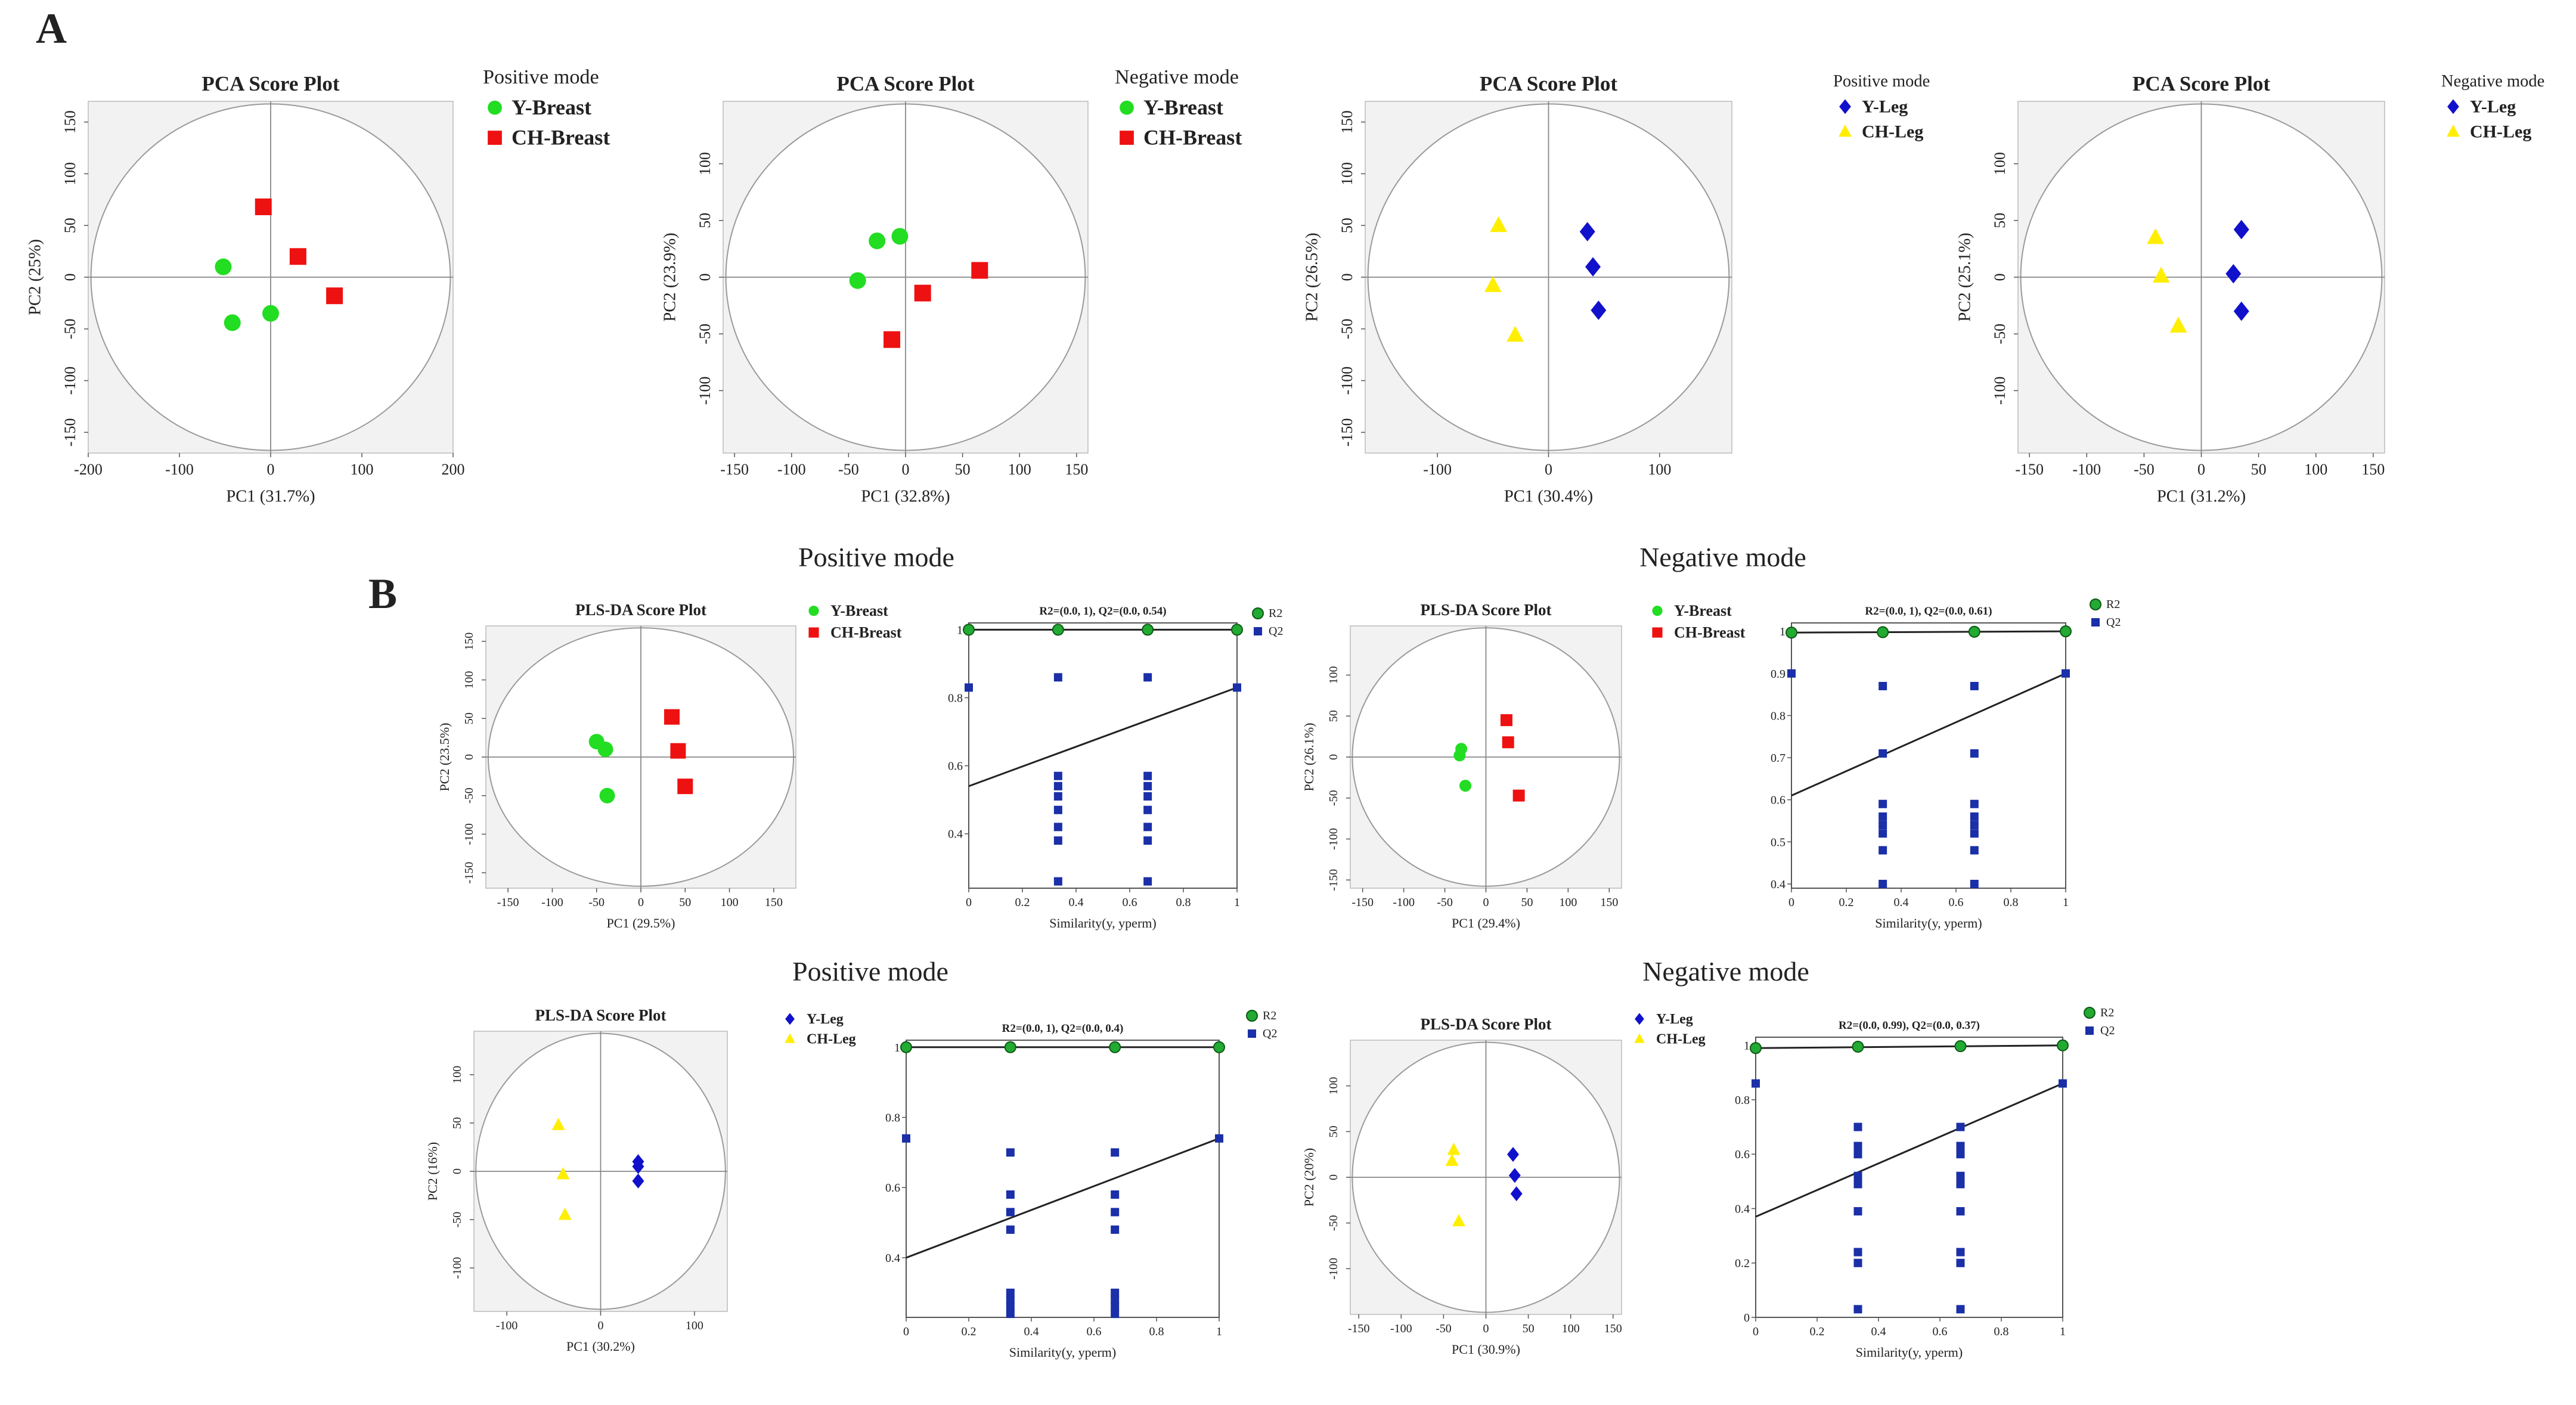  What do you see at coordinates (1308, 1177) in the screenshot?
I see `y-axis-label: PC2 (20%)` at bounding box center [1308, 1177].